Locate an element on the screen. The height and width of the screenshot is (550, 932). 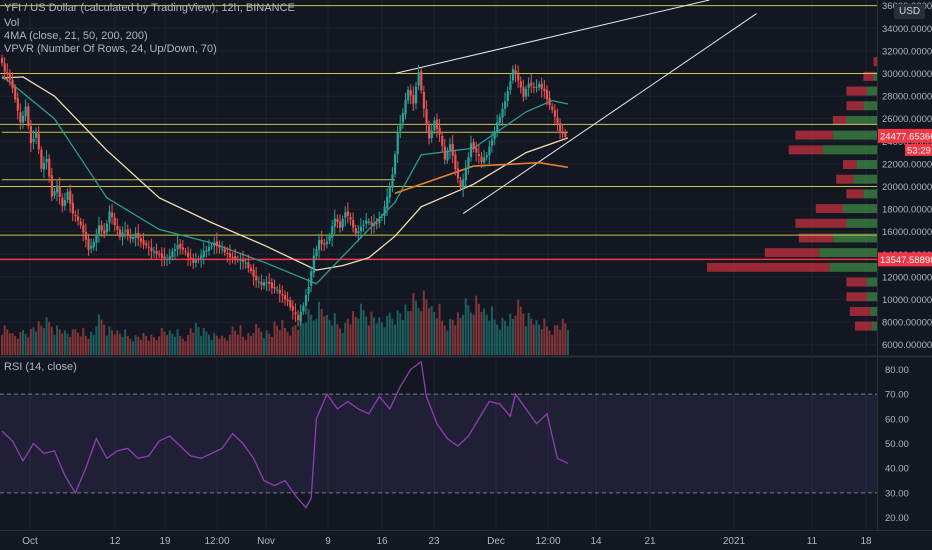
price-tick-label: 18000.000000 is located at coordinates (907, 210).